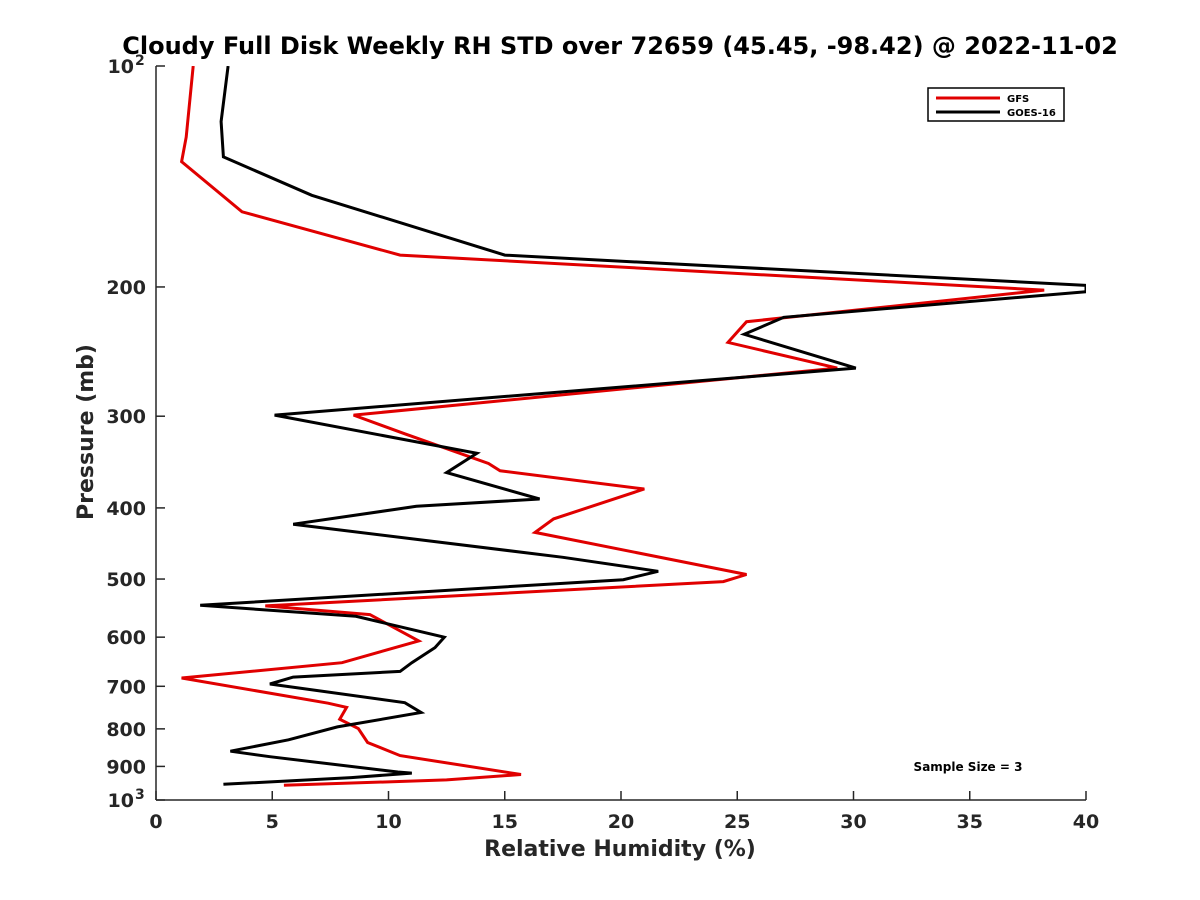  What do you see at coordinates (388, 822) in the screenshot?
I see `x-tick-label: 10` at bounding box center [388, 822].